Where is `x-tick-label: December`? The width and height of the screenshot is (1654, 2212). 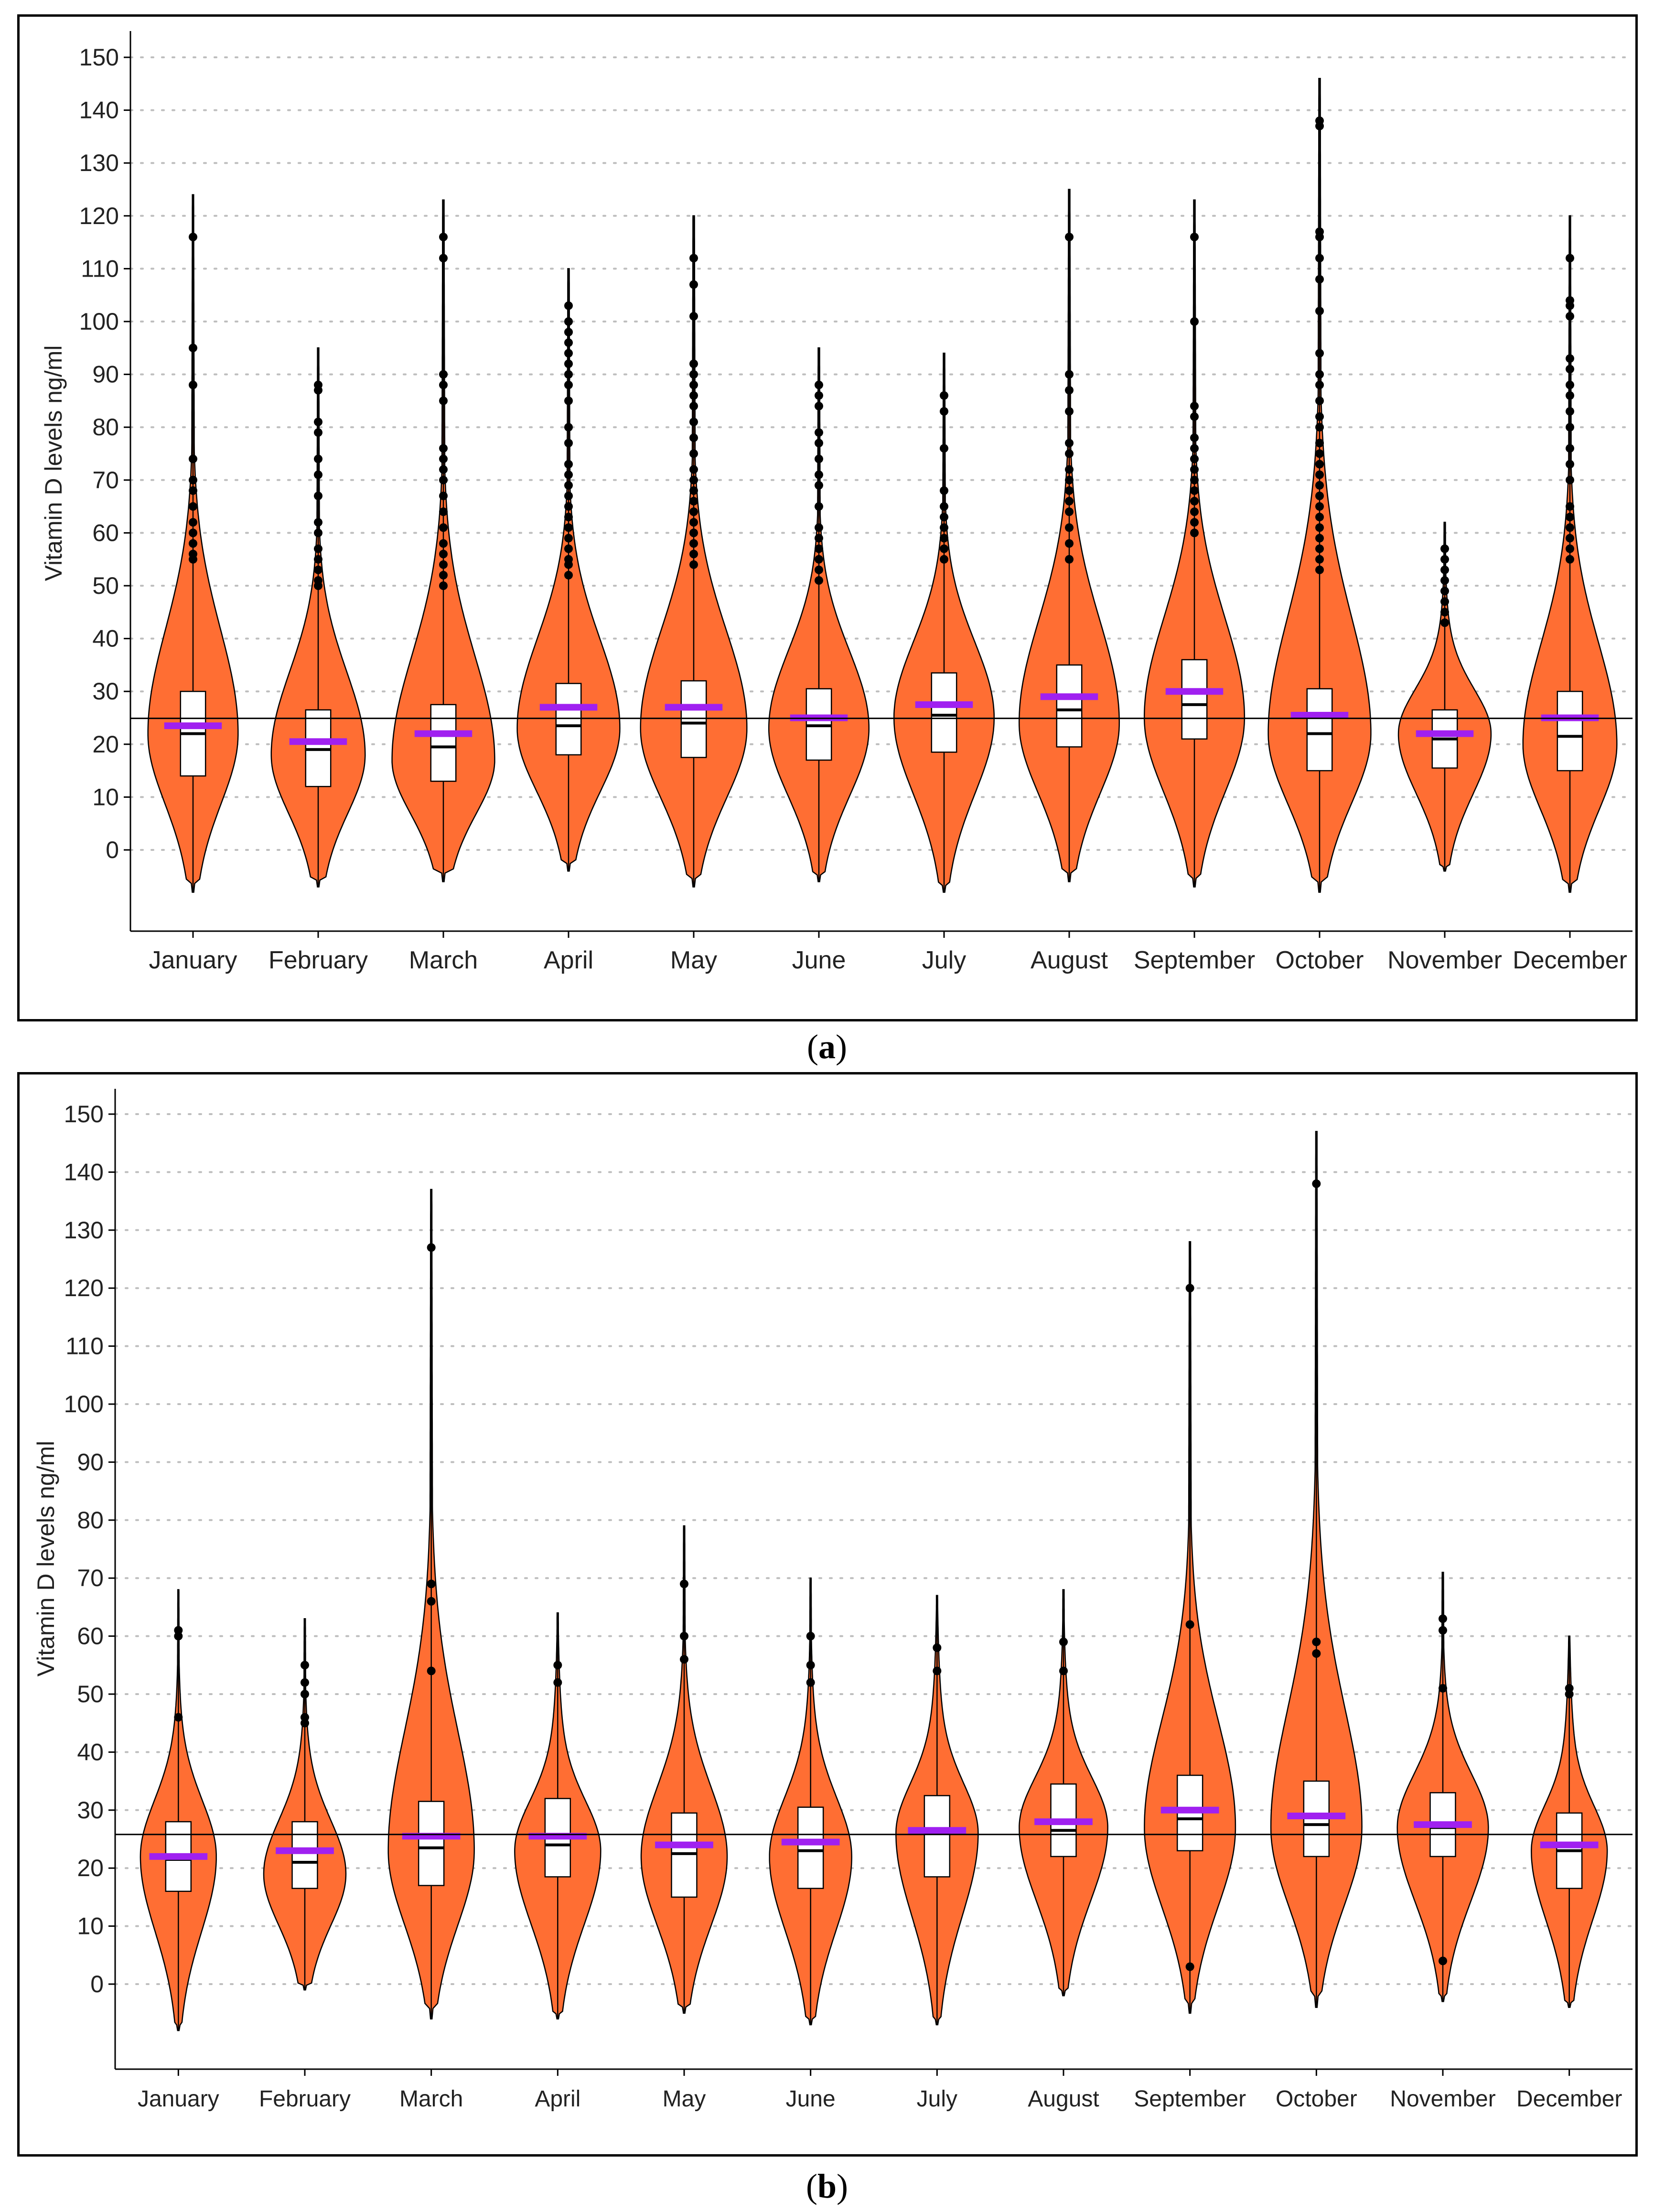 x-tick-label: December is located at coordinates (1569, 2099).